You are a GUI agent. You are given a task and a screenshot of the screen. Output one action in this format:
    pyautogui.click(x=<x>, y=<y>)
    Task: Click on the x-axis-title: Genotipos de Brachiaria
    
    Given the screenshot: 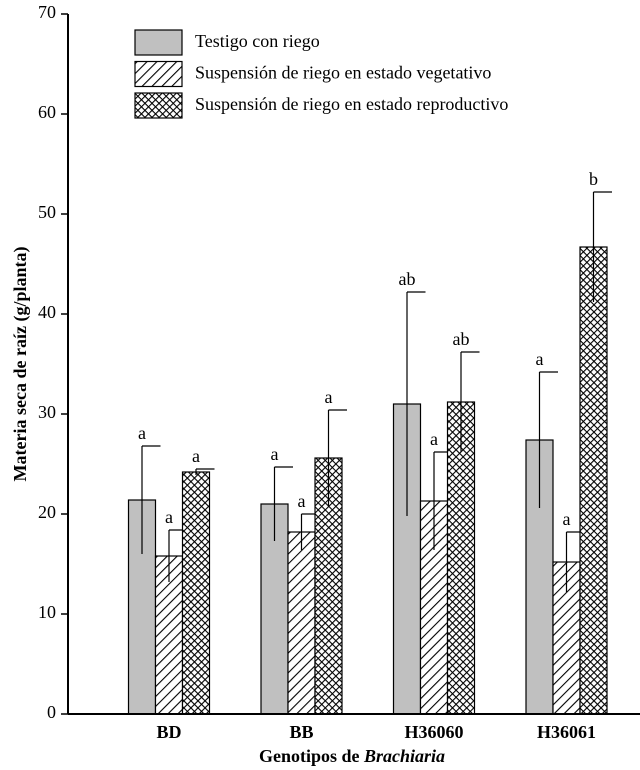 What is the action you would take?
    pyautogui.click(x=352, y=756)
    